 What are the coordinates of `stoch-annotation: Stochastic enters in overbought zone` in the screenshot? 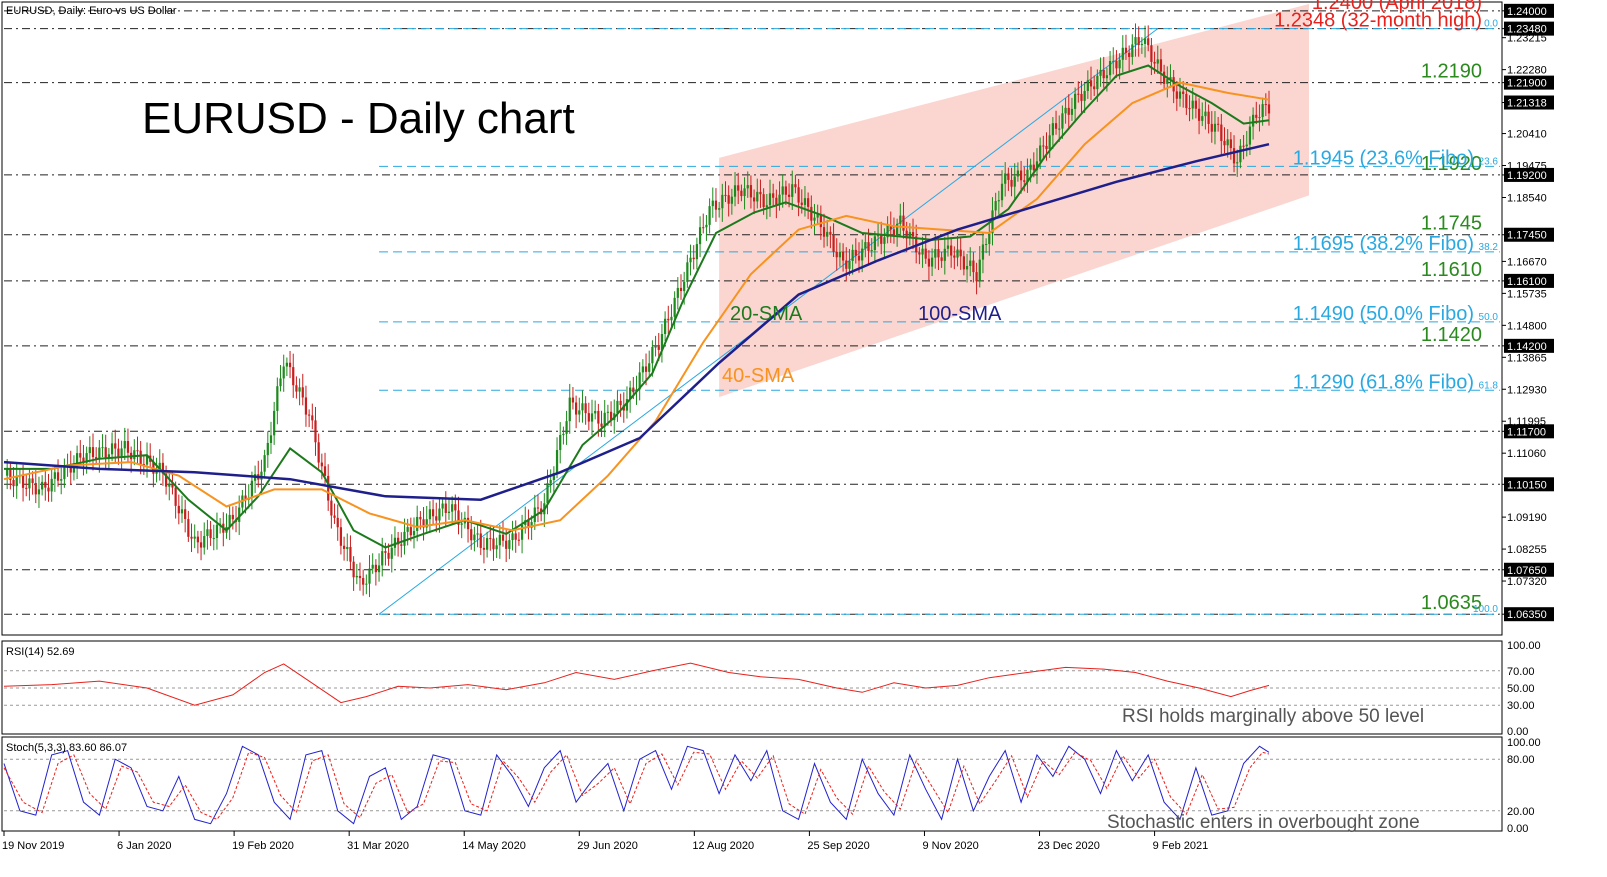 It's located at (1263, 822).